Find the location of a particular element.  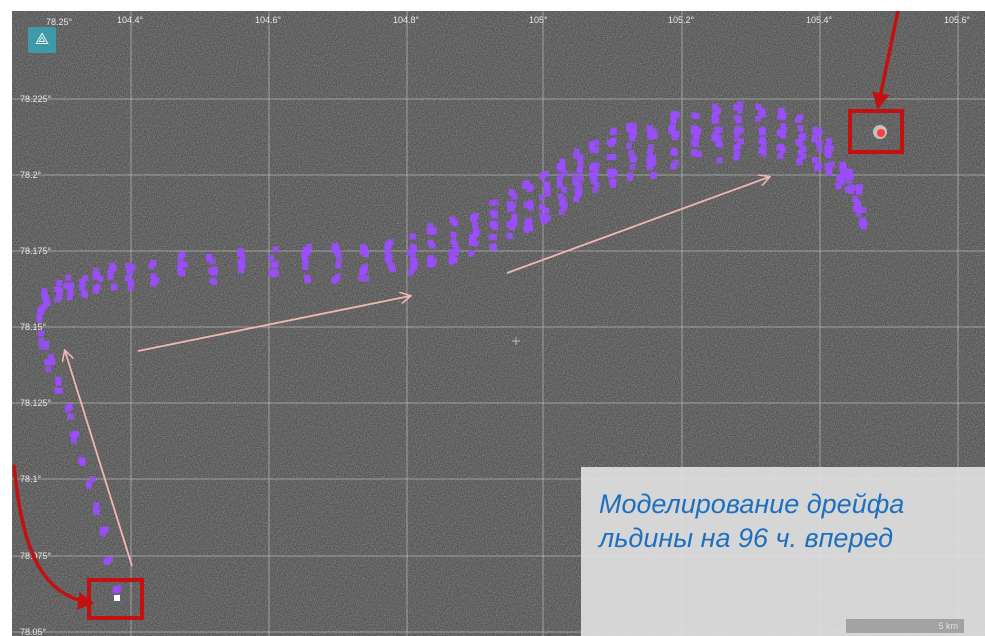

end-position-feature is located at coordinates (880, 132).